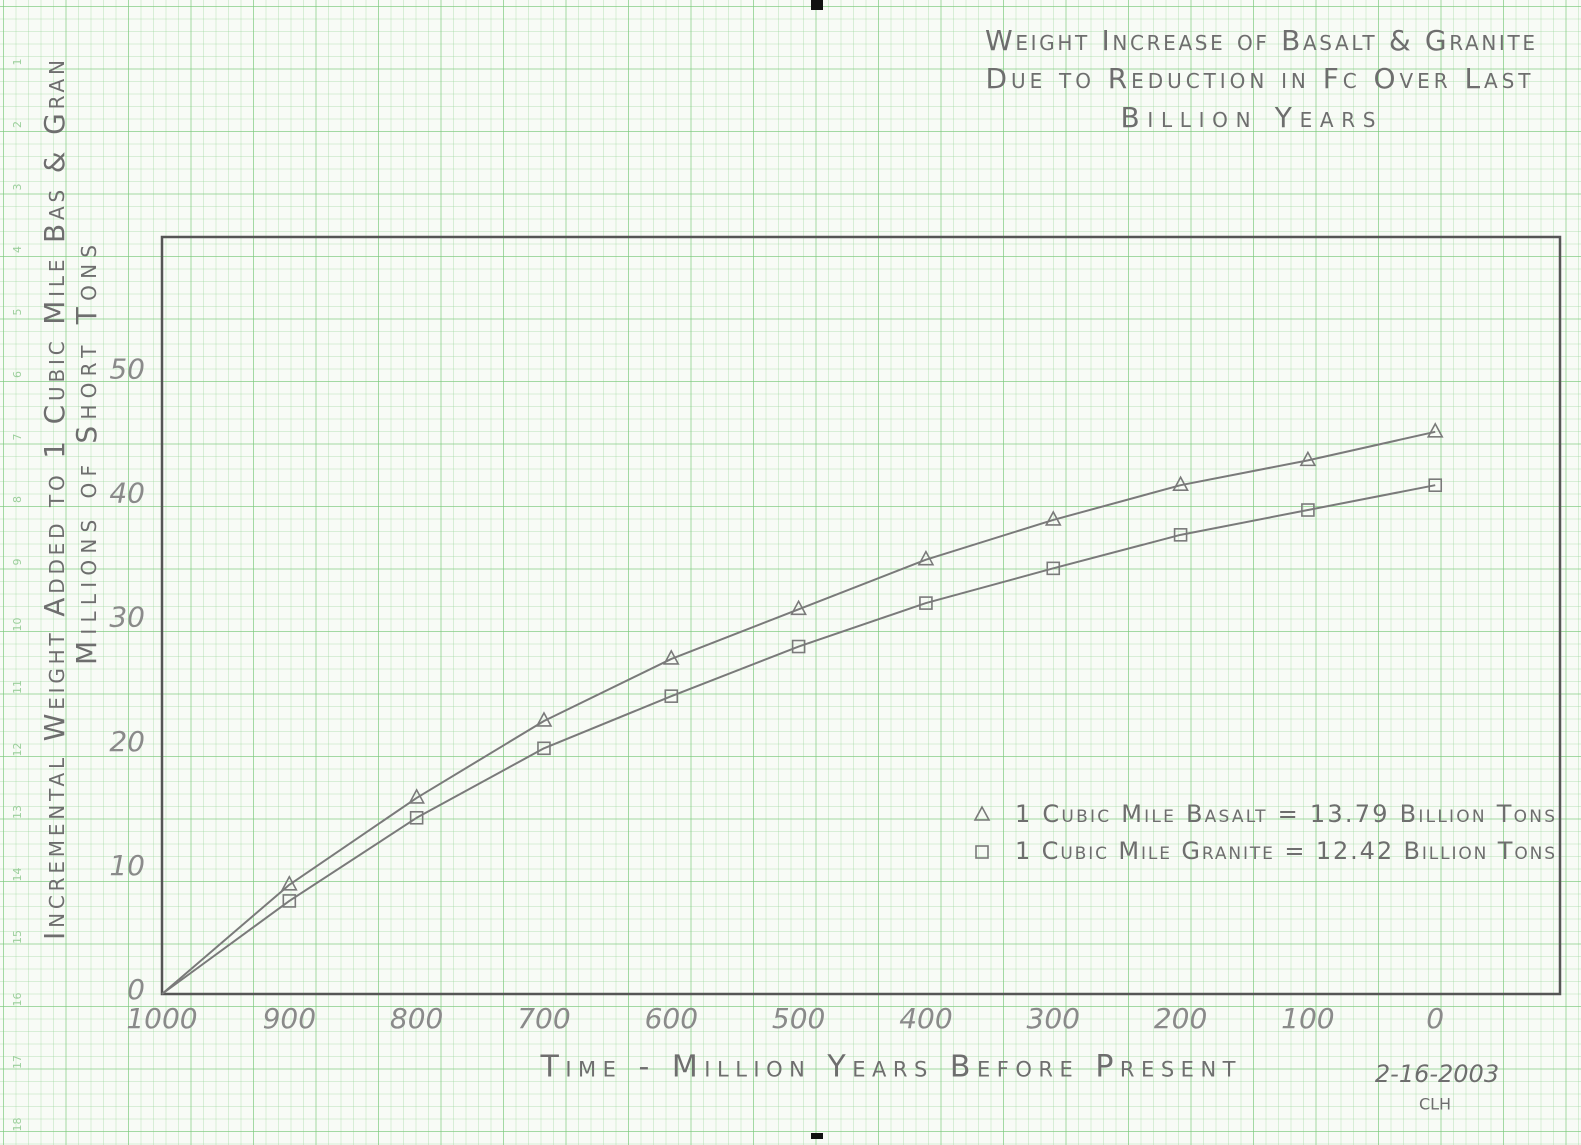 The height and width of the screenshot is (1145, 1581). Describe the element at coordinates (17, 374) in the screenshot. I see `paper-row-number: 6` at that location.